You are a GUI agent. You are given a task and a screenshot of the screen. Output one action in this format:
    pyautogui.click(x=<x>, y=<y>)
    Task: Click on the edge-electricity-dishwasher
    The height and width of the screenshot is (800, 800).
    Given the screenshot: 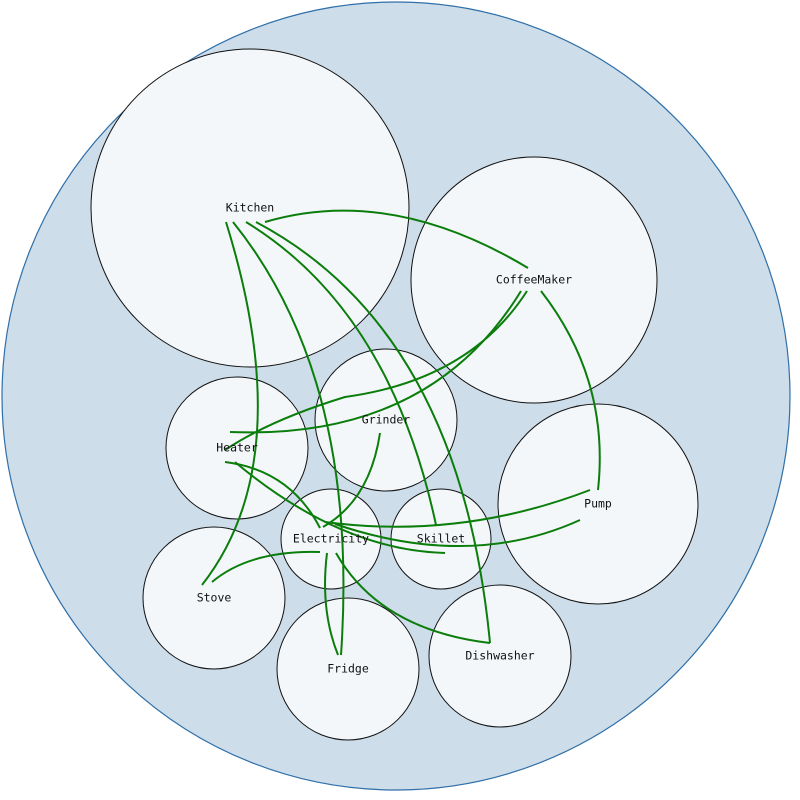 What is the action you would take?
    pyautogui.click(x=413, y=598)
    